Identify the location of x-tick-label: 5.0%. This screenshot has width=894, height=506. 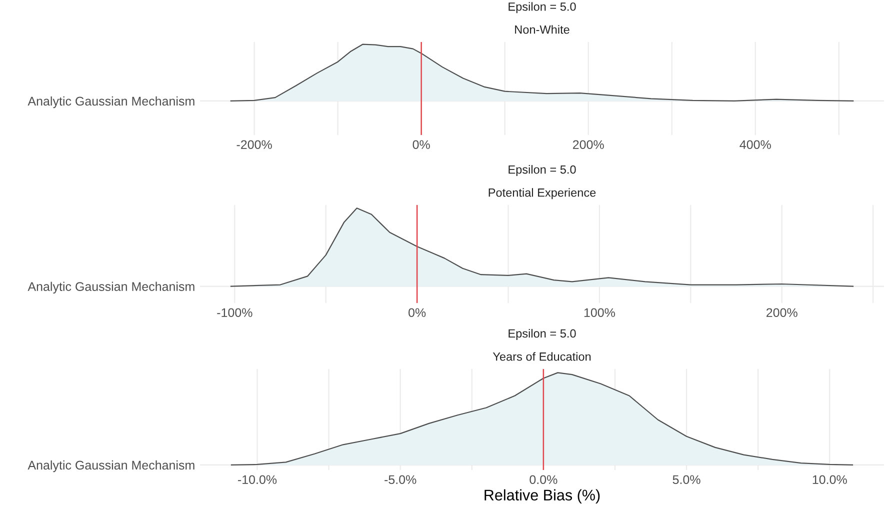
(686, 479).